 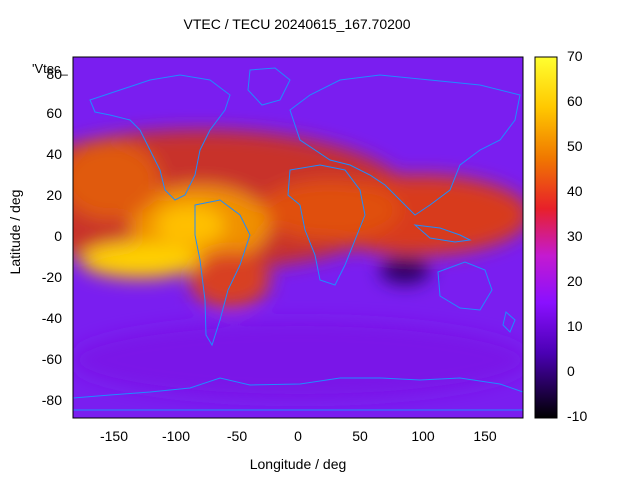 What do you see at coordinates (51, 318) in the screenshot?
I see `y-tick-label: -40` at bounding box center [51, 318].